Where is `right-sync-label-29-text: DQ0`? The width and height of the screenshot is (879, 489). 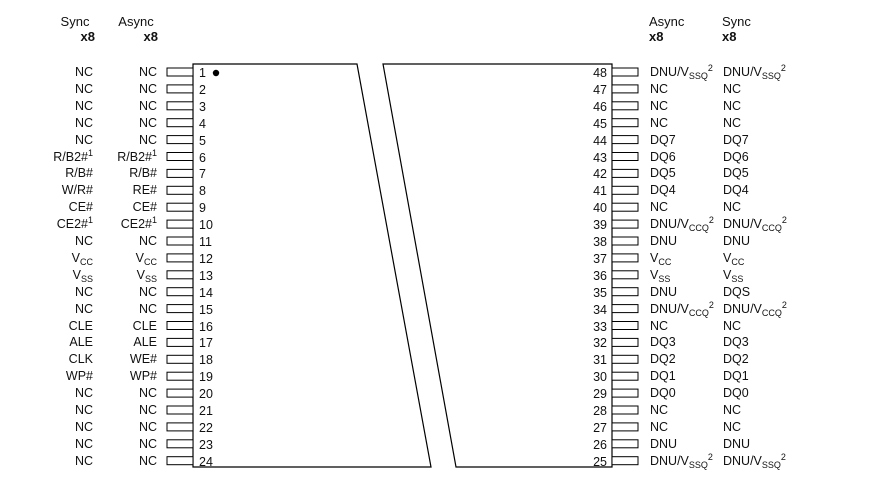
right-sync-label-29-text: DQ0 is located at coordinates (736, 393).